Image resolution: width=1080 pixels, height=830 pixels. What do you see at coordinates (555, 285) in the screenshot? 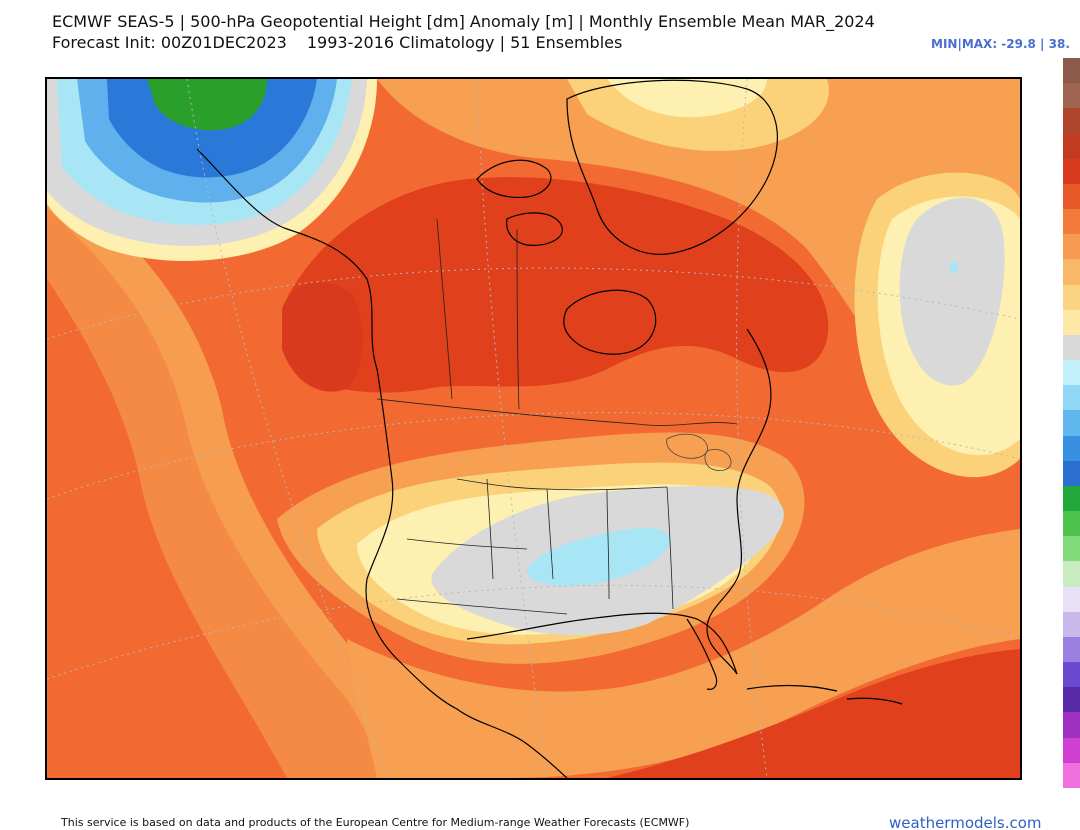
I see `canada-strong-positive` at bounding box center [555, 285].